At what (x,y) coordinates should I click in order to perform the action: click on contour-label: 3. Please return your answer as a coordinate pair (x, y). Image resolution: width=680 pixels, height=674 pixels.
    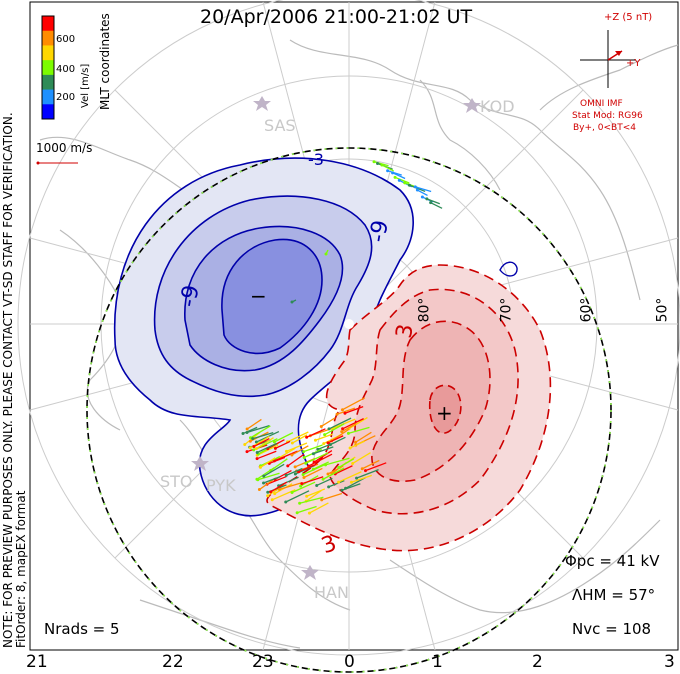
    Looking at the image, I should click on (405, 331).